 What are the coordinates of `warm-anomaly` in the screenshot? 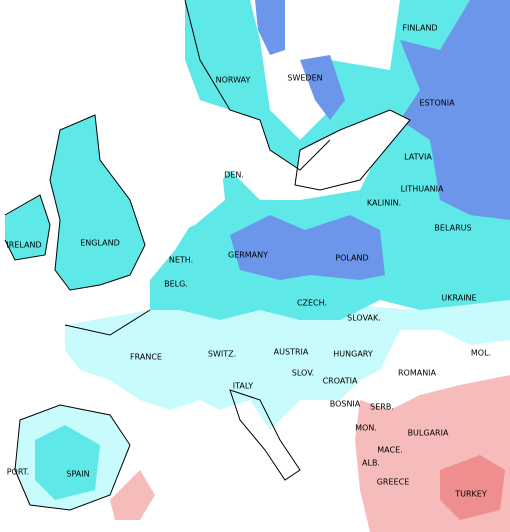 It's located at (132, 495).